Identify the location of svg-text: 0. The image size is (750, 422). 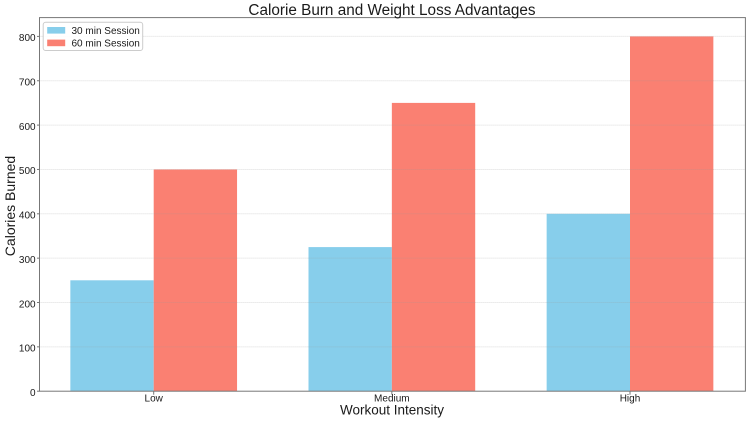
(33, 393).